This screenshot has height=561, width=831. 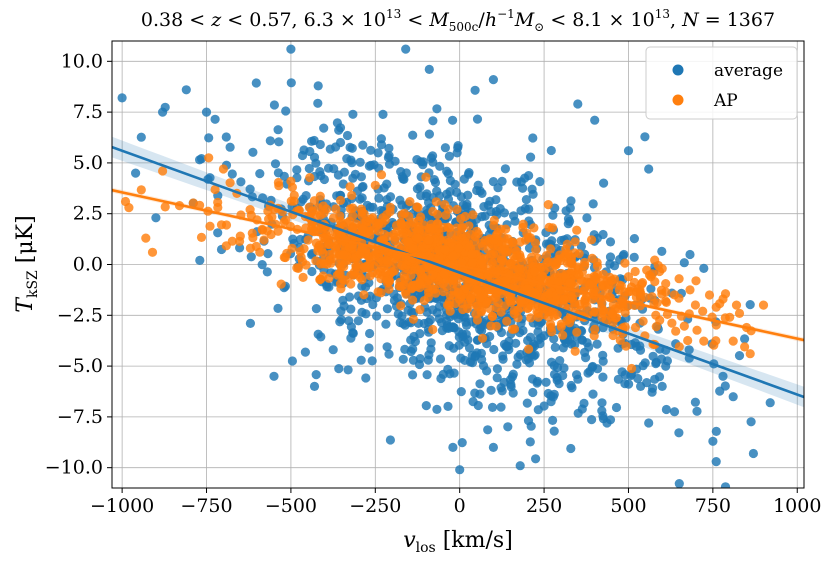 What do you see at coordinates (375, 506) in the screenshot?
I see `x-tick-label: −250` at bounding box center [375, 506].